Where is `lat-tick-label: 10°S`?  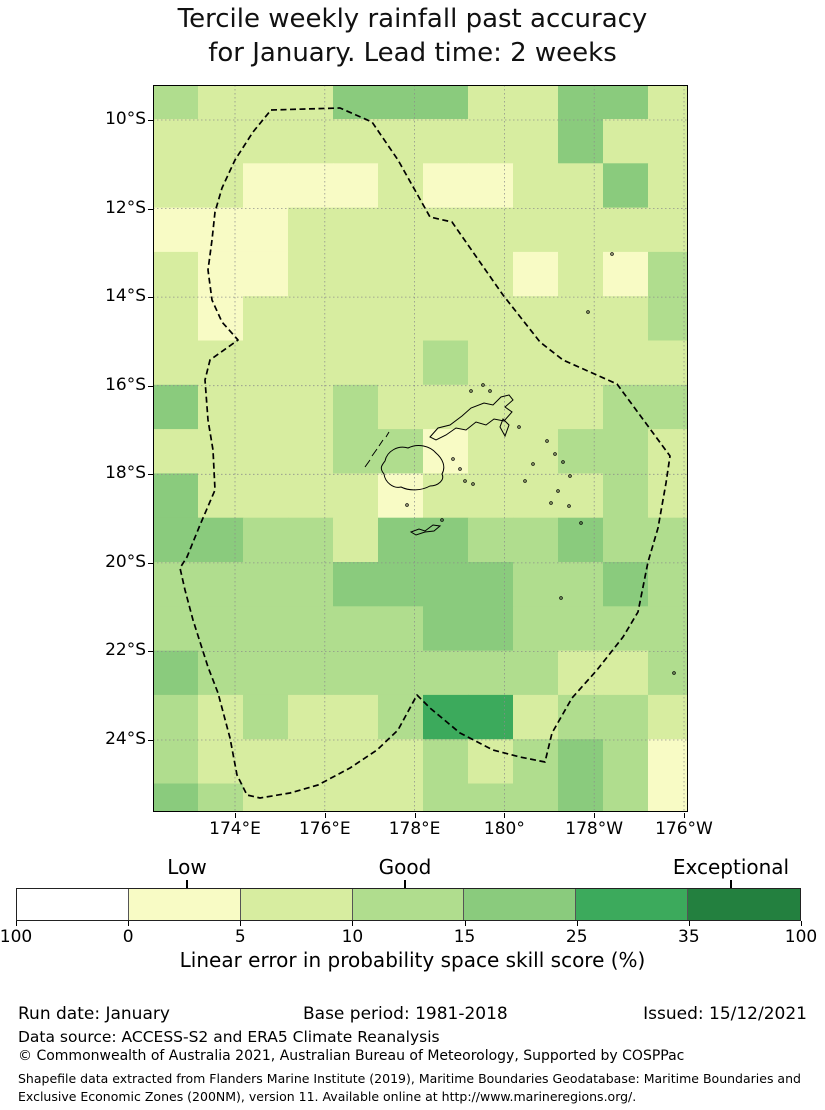
lat-tick-label: 10°S is located at coordinates (125, 119).